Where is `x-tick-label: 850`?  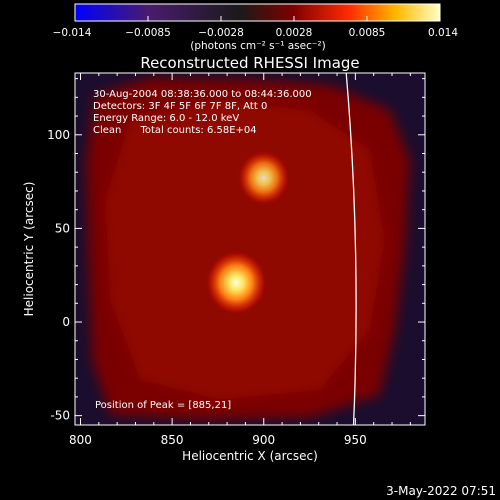
x-tick-label: 850 is located at coordinates (172, 440).